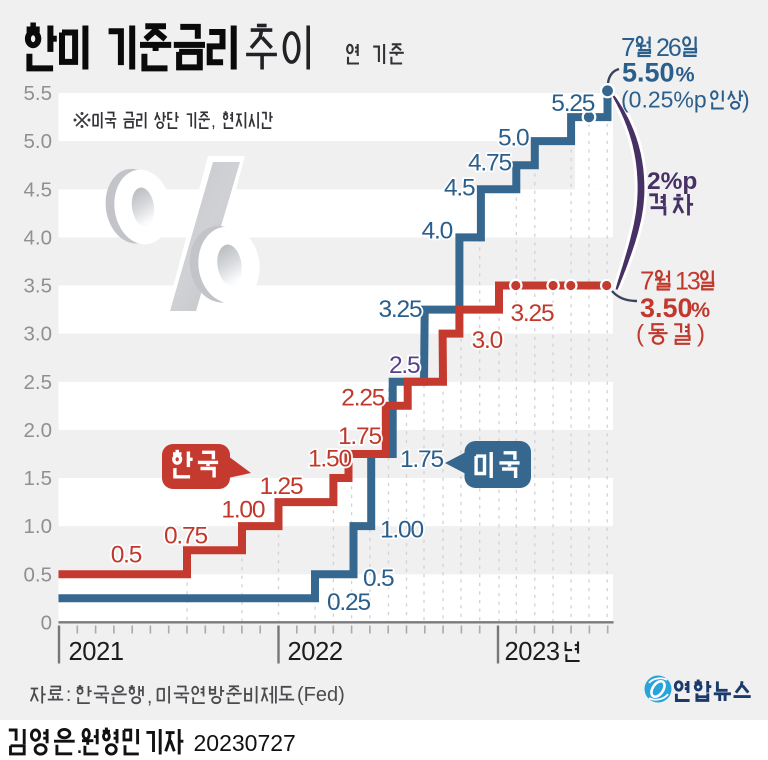 This screenshot has width=768, height=760. What do you see at coordinates (38, 478) in the screenshot?
I see `svg-text: 1.5` at bounding box center [38, 478].